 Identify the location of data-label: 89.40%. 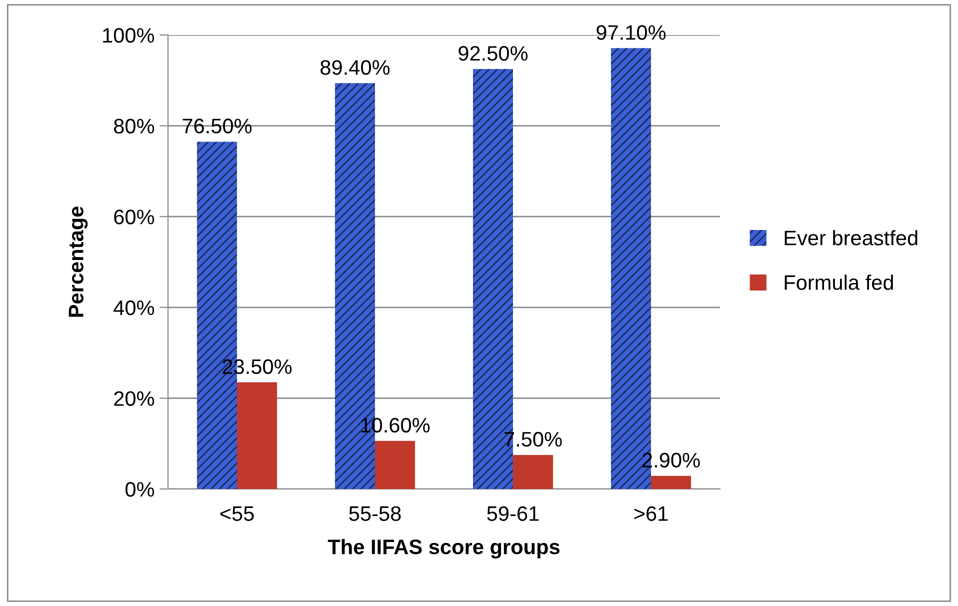
(355, 67).